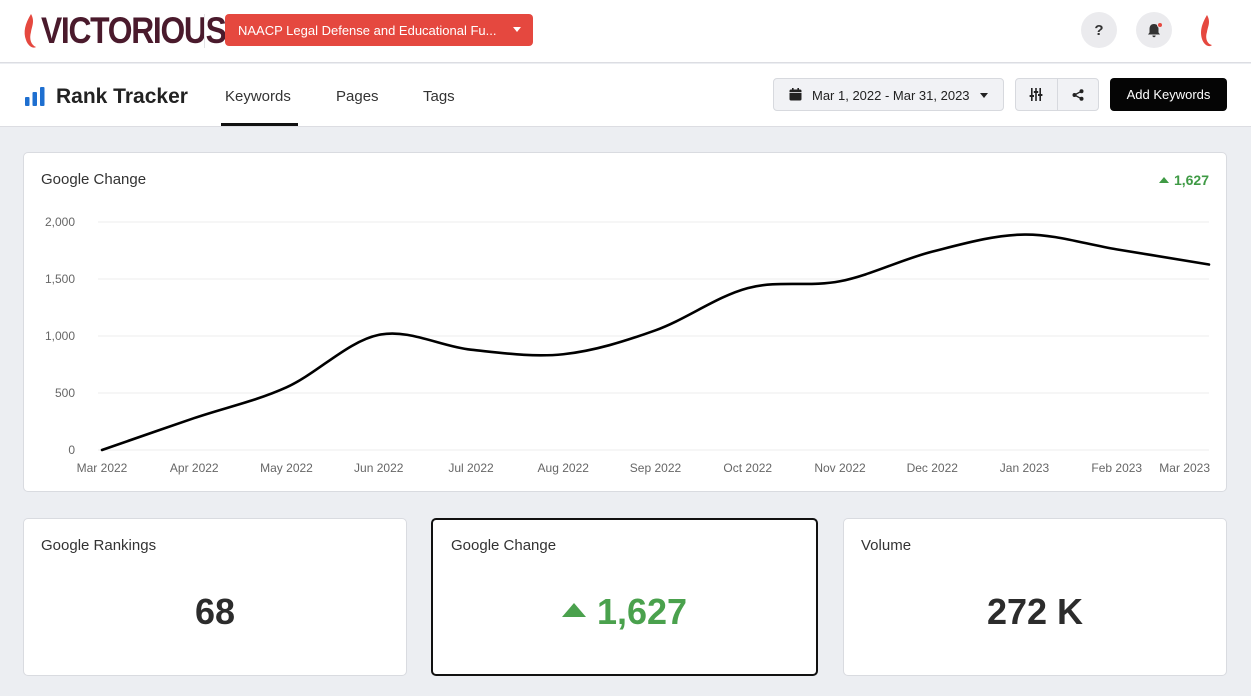 This screenshot has height=696, width=1251. Describe the element at coordinates (933, 468) in the screenshot. I see `x-tick-label: Dec 2022` at that location.